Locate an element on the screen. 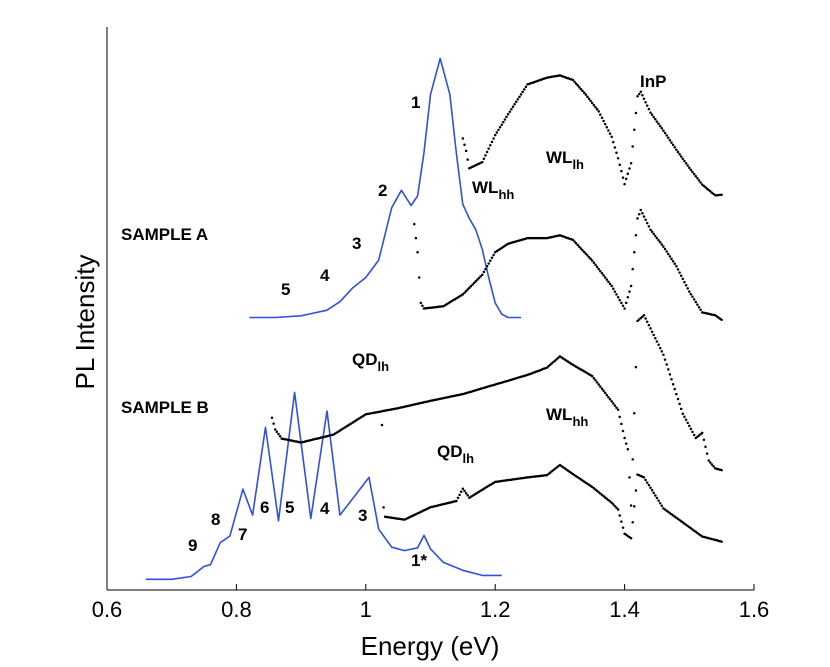  x-ticks: 0.6 0.8 1 1.2 1.4 1.6 is located at coordinates (430, 603).